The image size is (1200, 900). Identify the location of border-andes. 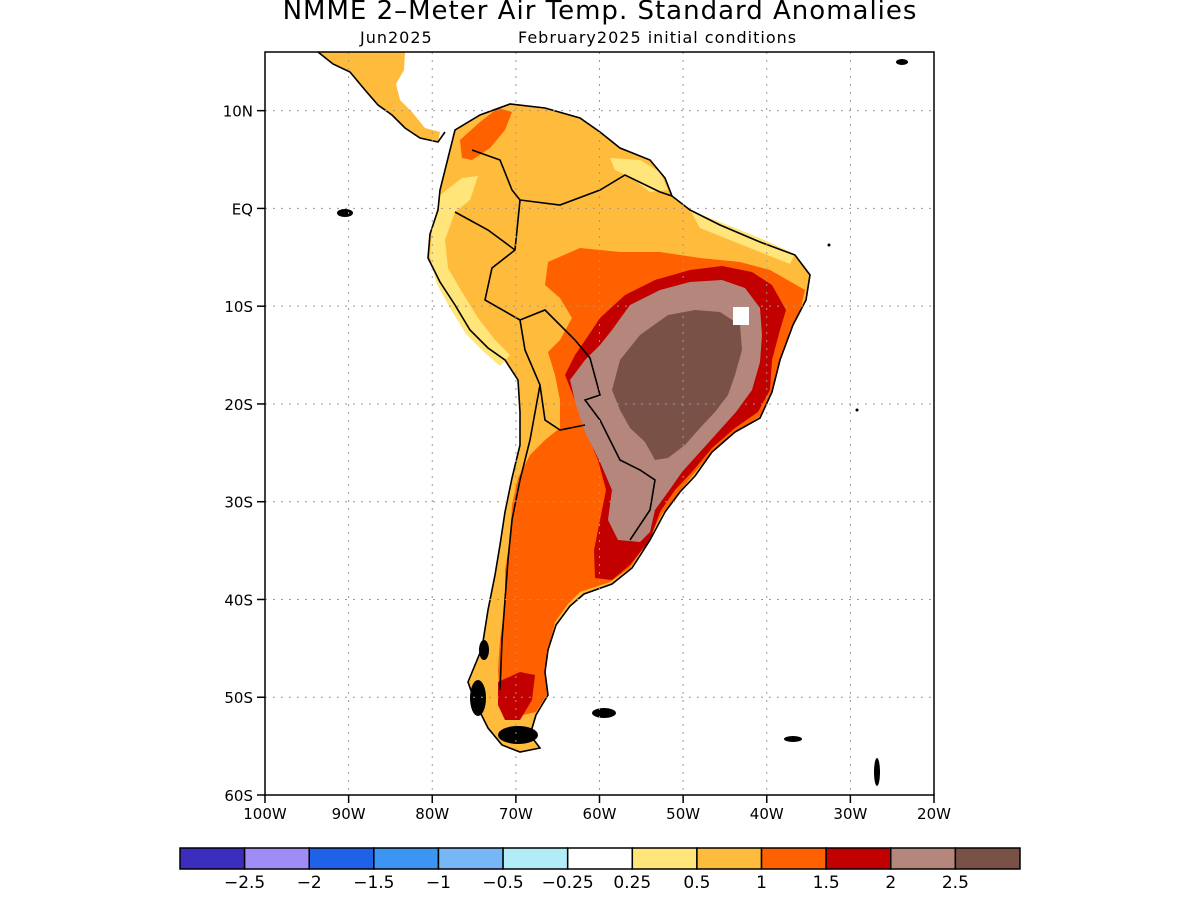
(542, 505).